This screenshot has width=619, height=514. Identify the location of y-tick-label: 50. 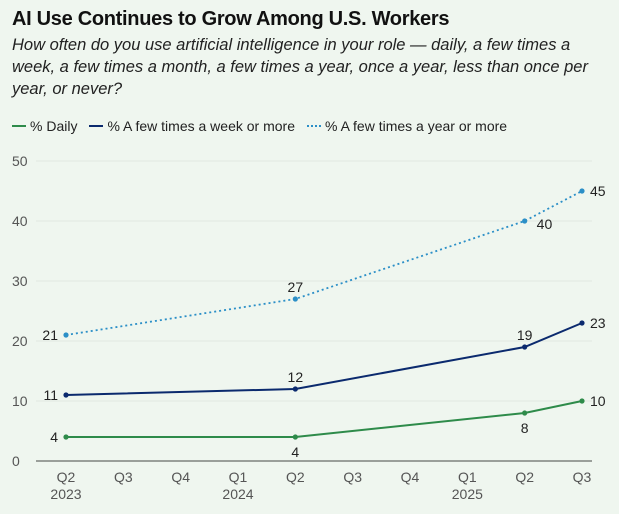
(20, 161).